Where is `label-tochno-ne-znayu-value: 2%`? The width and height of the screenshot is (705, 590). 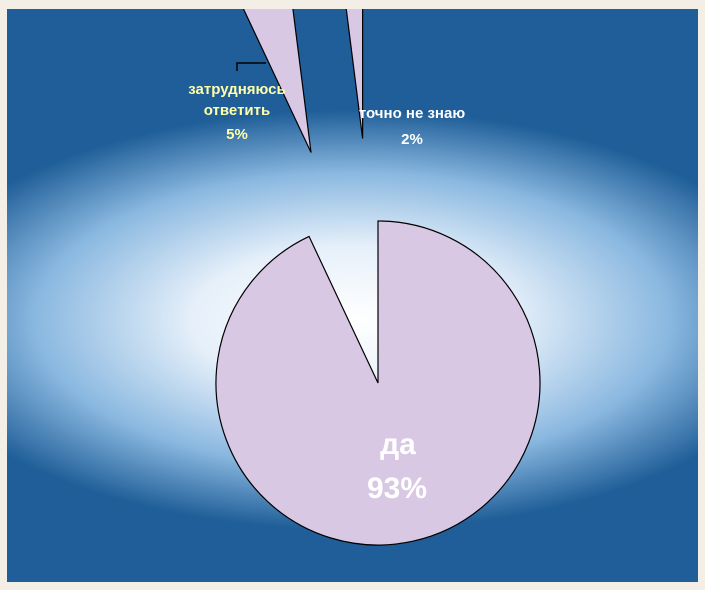
label-tochno-ne-znayu-value: 2% is located at coordinates (412, 139).